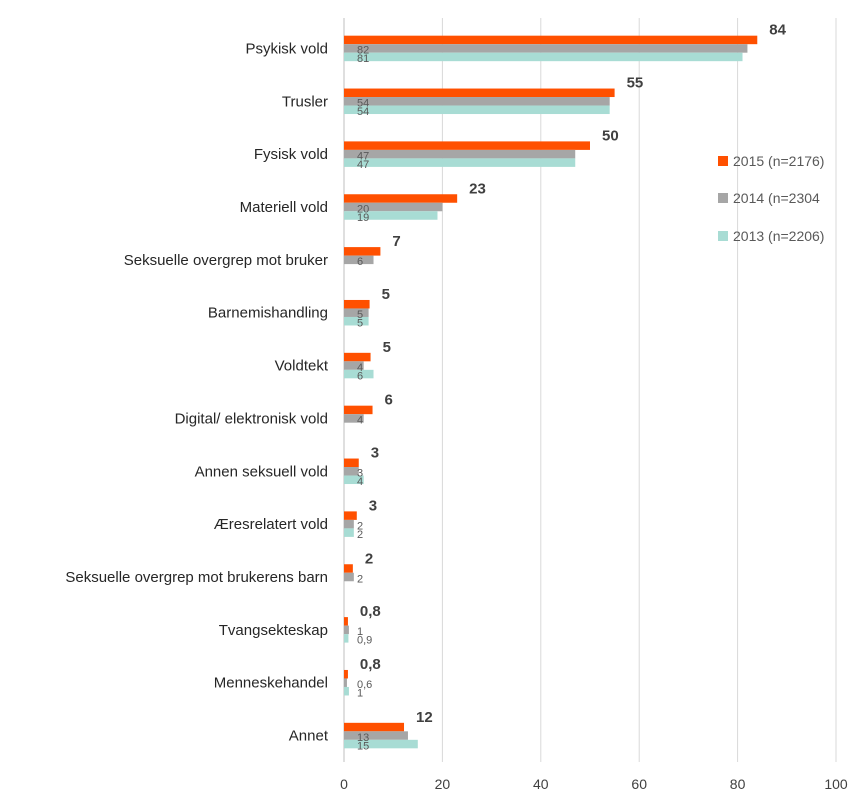 The width and height of the screenshot is (852, 798). I want to click on bar-2014-n-2304-annet, so click(376, 735).